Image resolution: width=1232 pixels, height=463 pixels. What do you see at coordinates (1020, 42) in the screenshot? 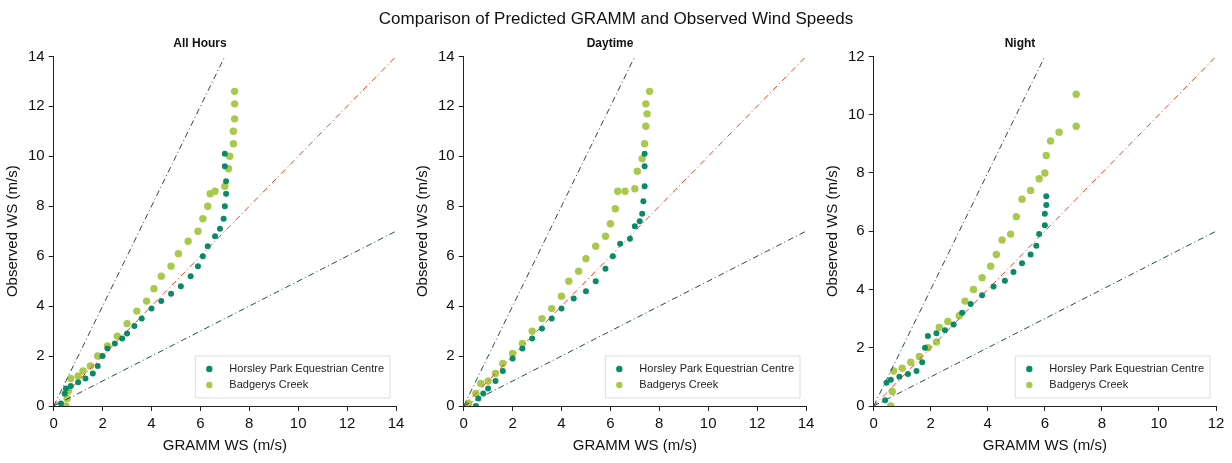
I see `chart-title: Night` at bounding box center [1020, 42].